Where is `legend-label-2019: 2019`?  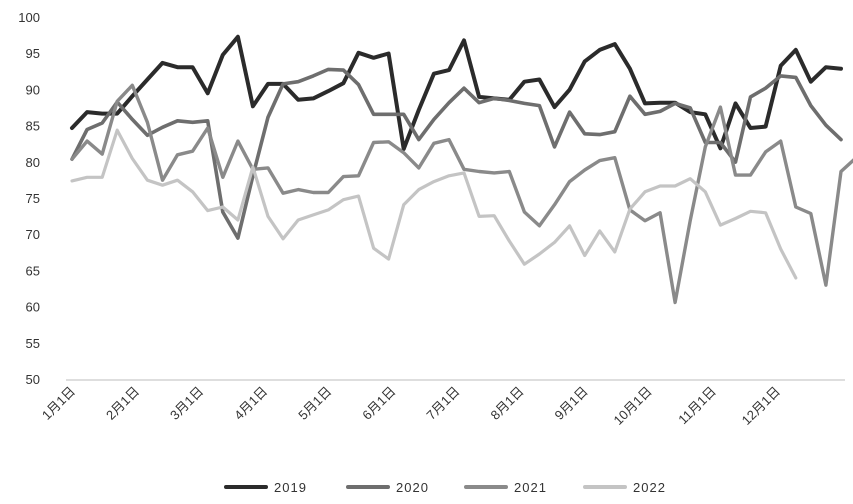 legend-label-2019: 2019 is located at coordinates (290, 487).